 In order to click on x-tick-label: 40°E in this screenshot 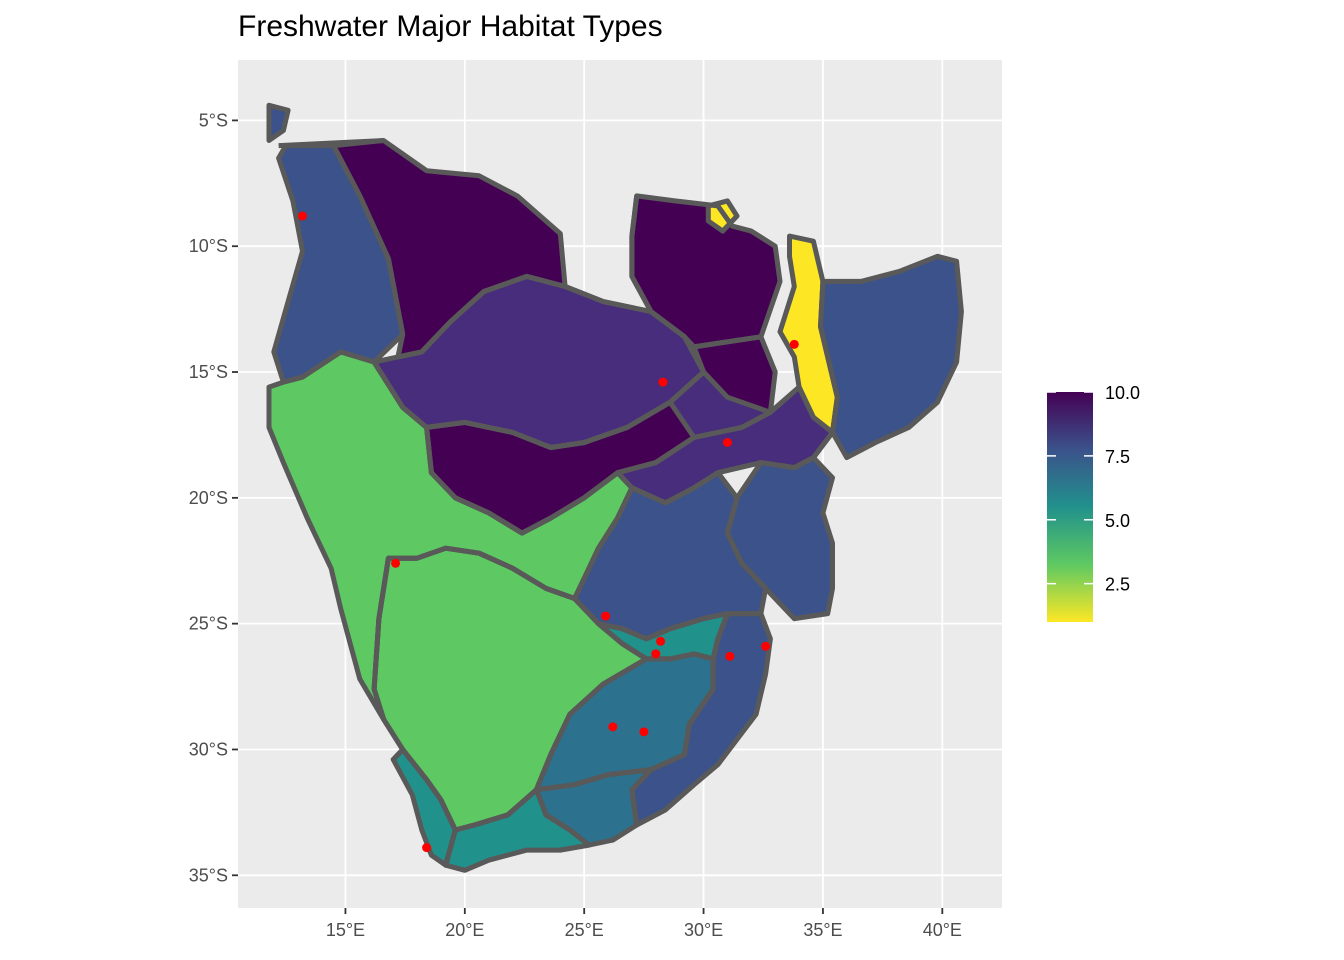, I will do `click(942, 930)`.